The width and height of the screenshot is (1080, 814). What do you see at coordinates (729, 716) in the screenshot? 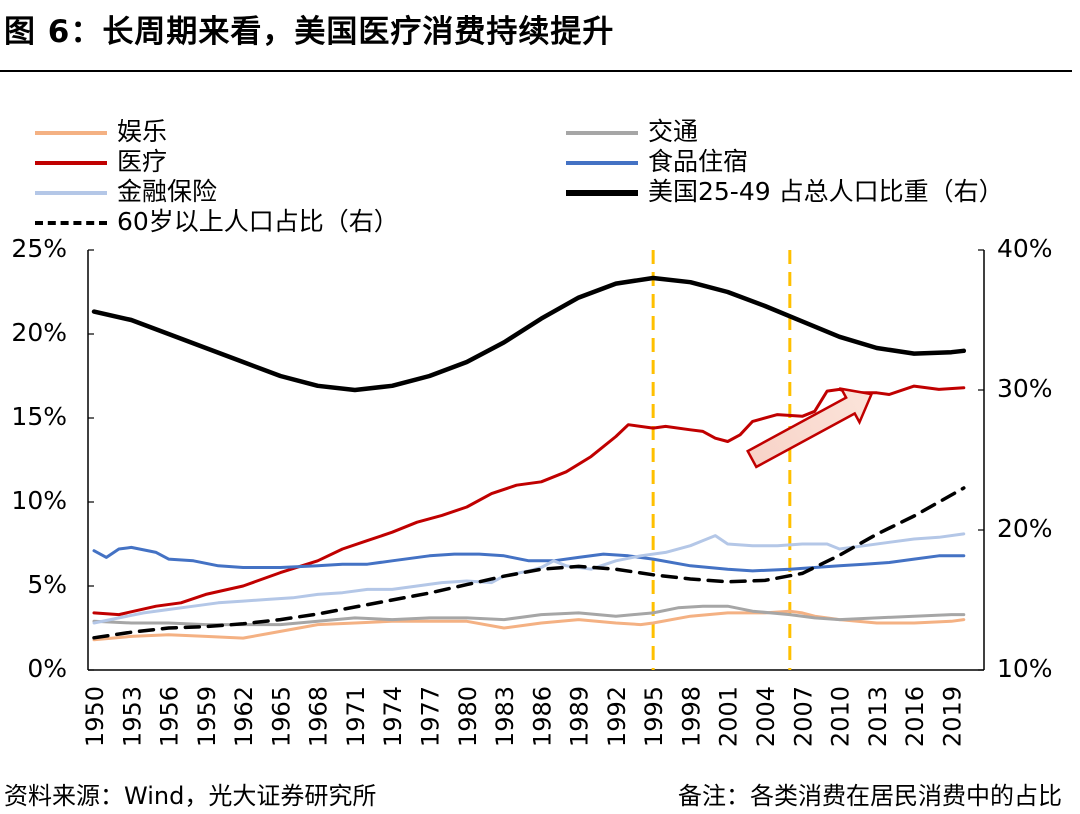
I see `x-tick-label: 2001` at bounding box center [729, 716].